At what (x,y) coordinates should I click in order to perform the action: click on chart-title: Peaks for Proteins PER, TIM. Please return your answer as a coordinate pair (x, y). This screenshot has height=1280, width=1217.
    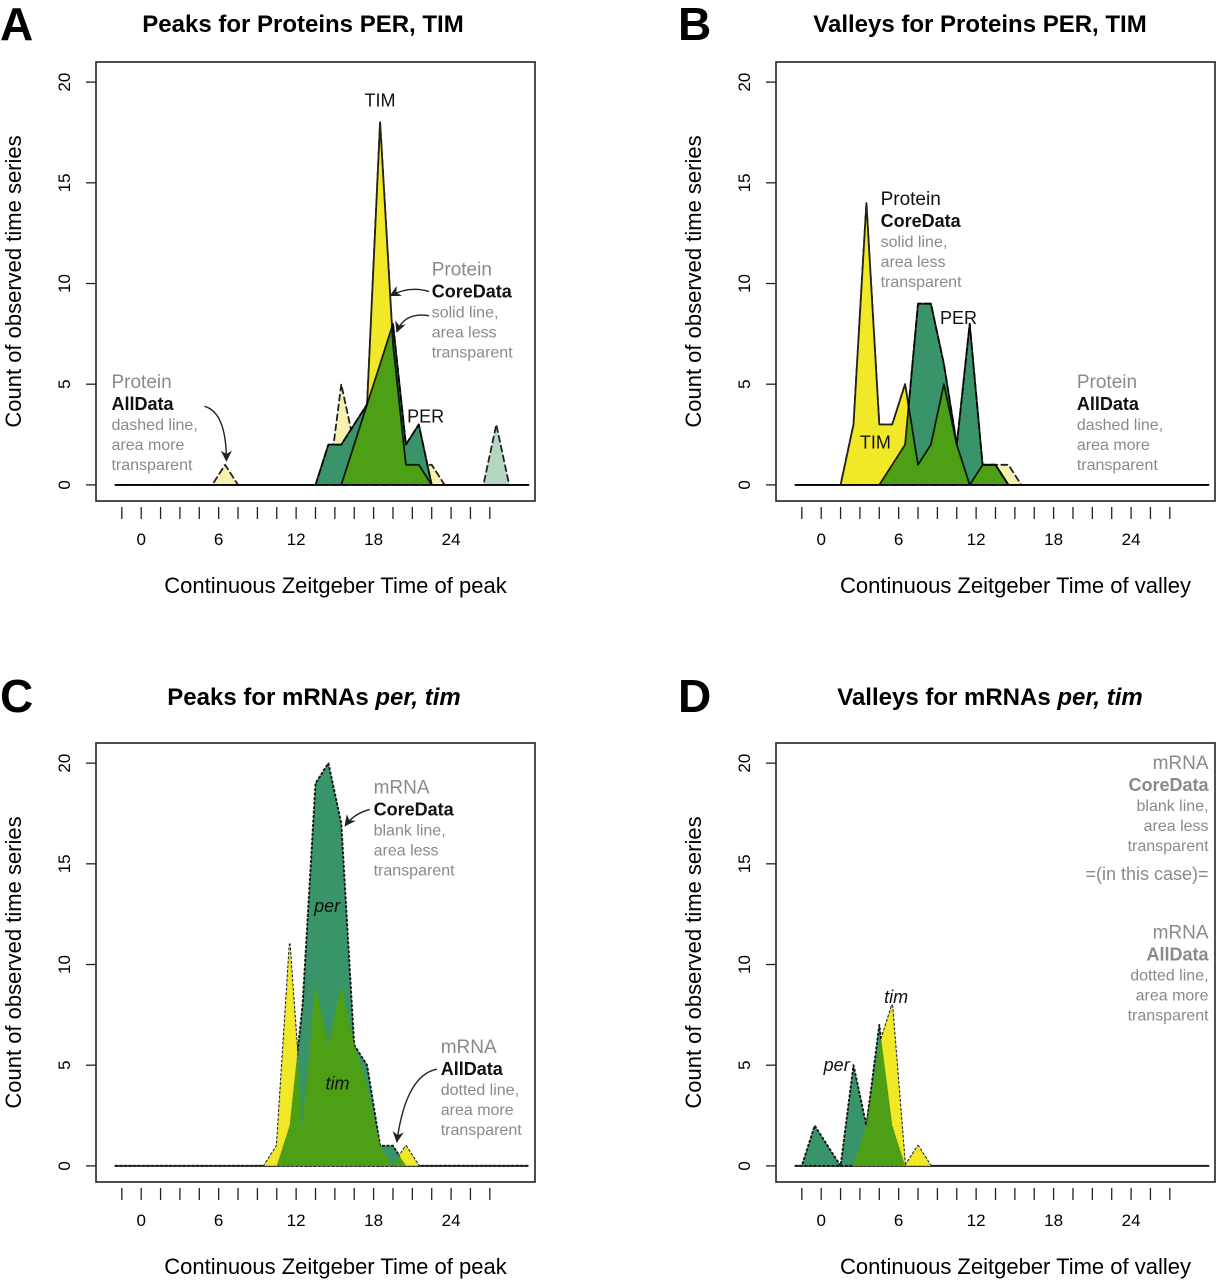
    Looking at the image, I should click on (302, 24).